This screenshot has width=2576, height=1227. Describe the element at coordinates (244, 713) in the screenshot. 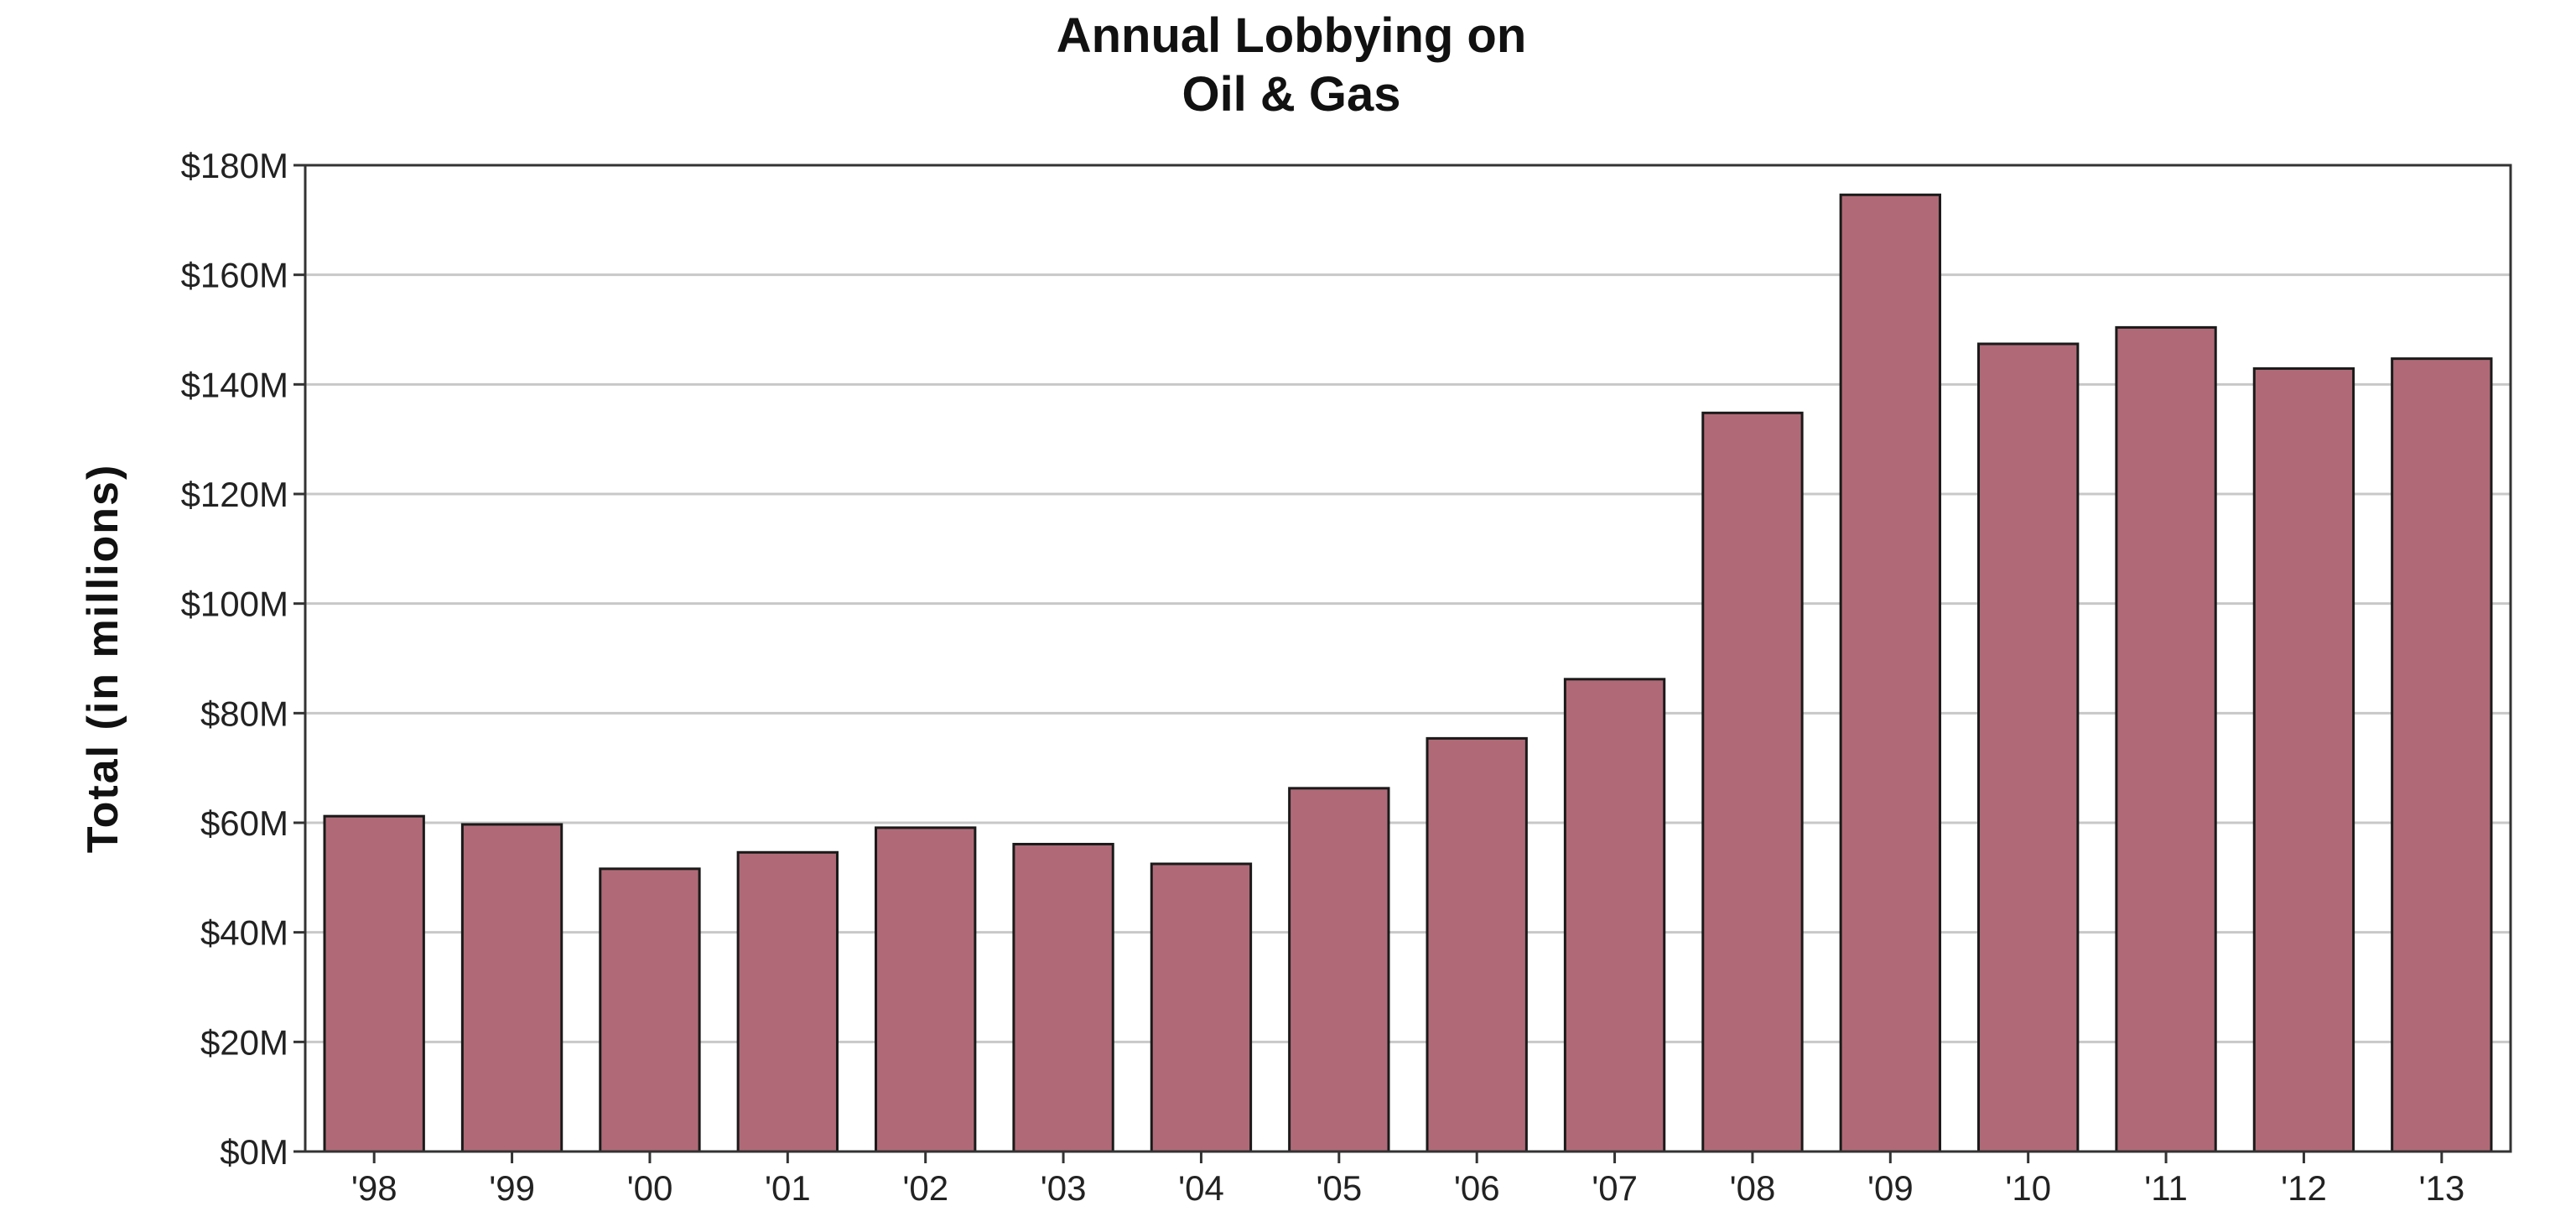

I see `y-tick-label: $80M` at that location.